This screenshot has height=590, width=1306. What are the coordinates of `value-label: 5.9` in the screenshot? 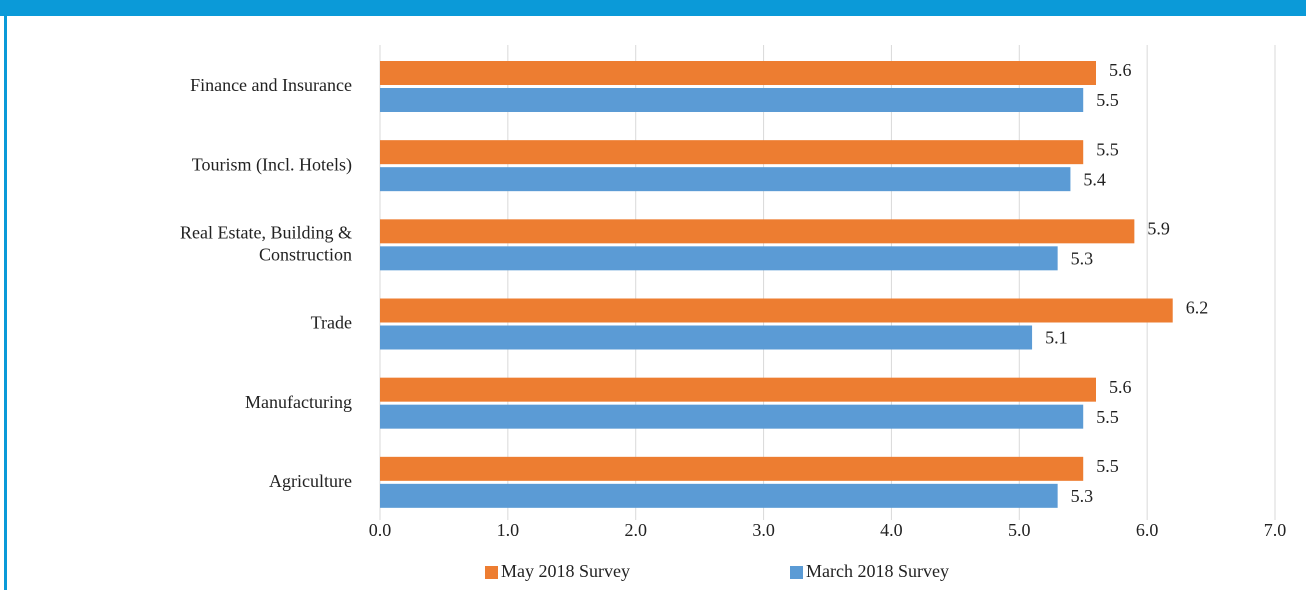 It's located at (1158, 228).